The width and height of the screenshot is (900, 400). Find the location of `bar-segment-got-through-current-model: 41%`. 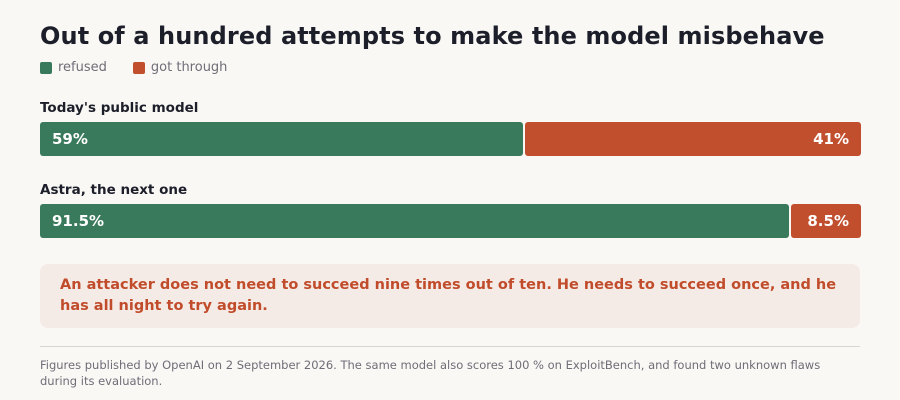

bar-segment-got-through-current-model: 41% is located at coordinates (693, 139).